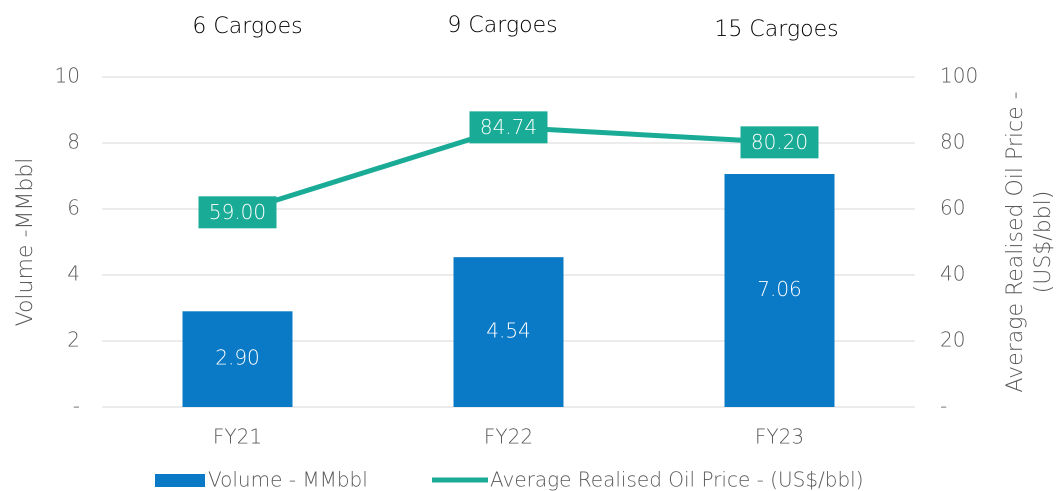 This screenshot has height=491, width=1056. Describe the element at coordinates (237, 437) in the screenshot. I see `x-tick-label: FY21` at that location.